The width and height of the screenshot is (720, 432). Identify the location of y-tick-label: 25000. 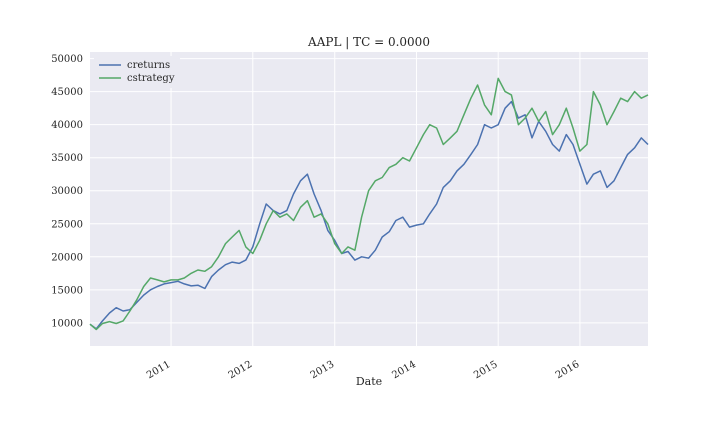
(67, 224).